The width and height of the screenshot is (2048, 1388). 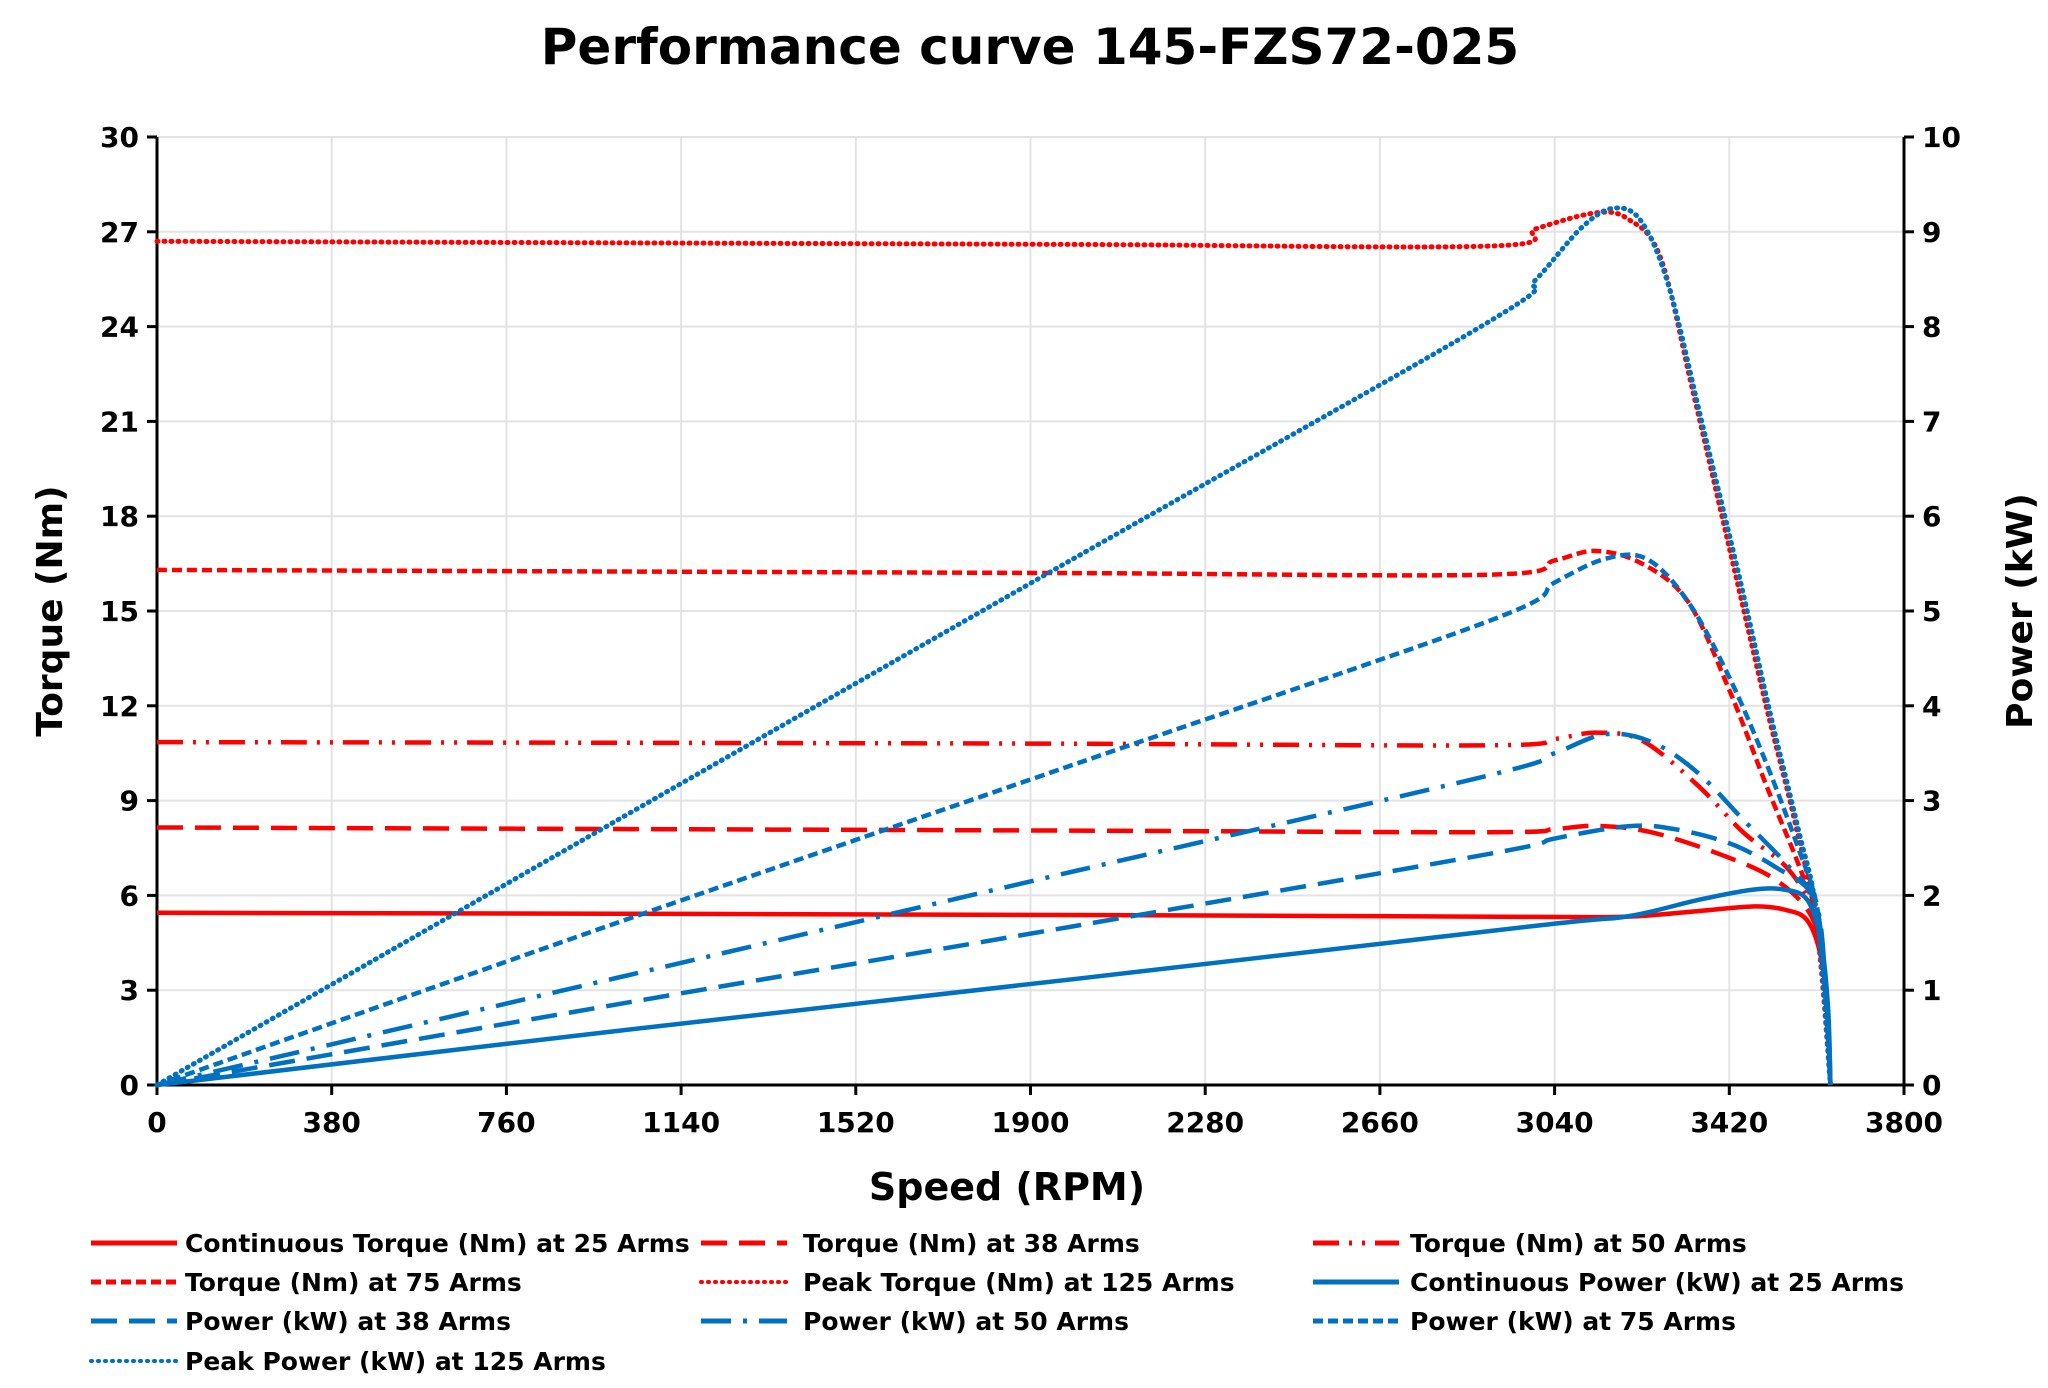 What do you see at coordinates (1019, 1282) in the screenshot?
I see `legend-label: Peak Torque (Nm) at 125 Arms` at bounding box center [1019, 1282].